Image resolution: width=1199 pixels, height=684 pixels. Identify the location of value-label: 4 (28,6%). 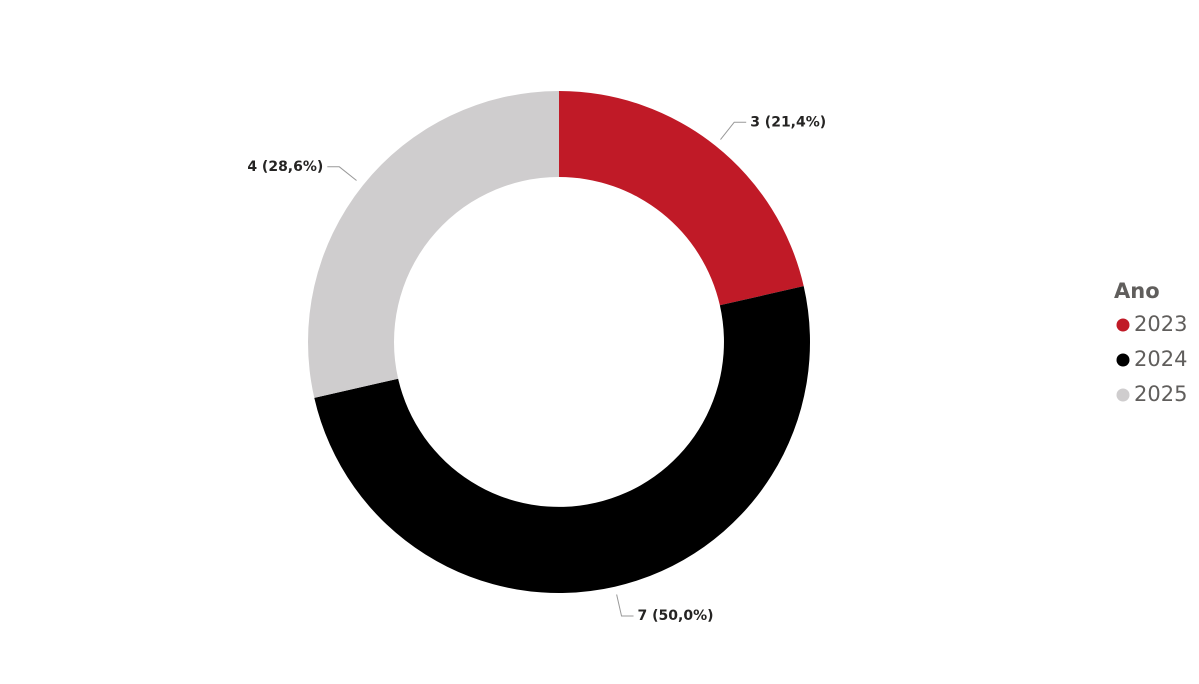
(285, 167).